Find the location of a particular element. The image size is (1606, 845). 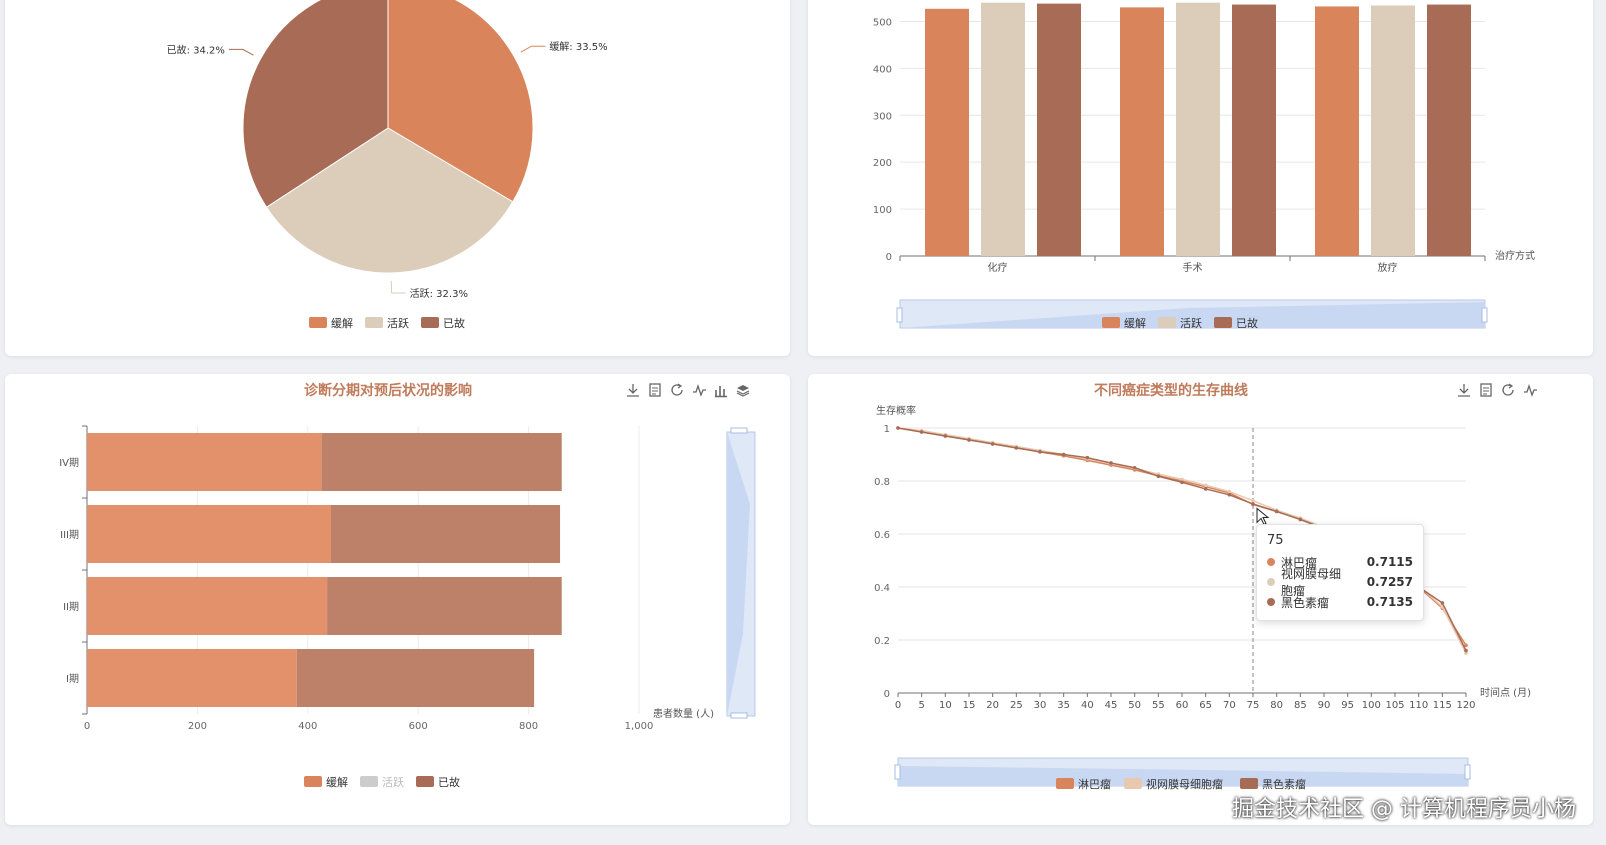

datazoom-handle-bottom is located at coordinates (739, 715).